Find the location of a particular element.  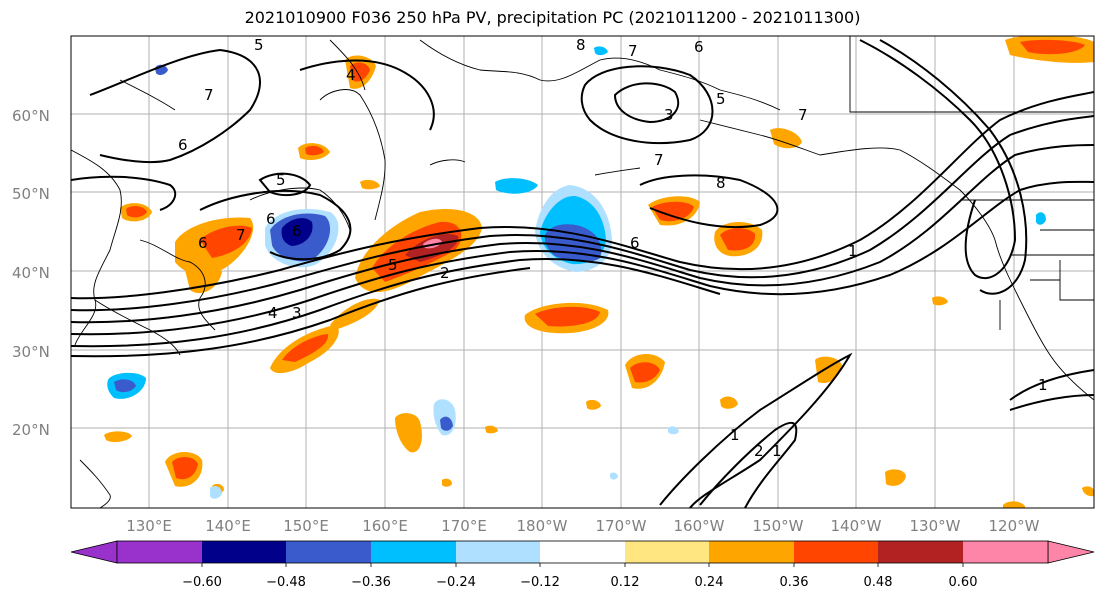

lon-label: 140°E is located at coordinates (228, 526).